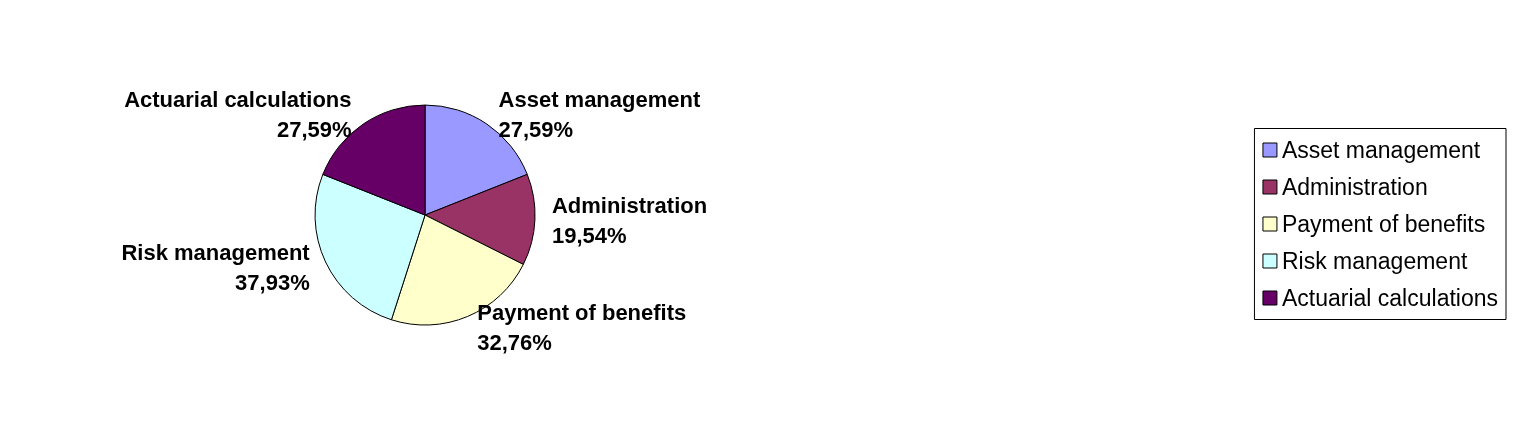 Image resolution: width=1518 pixels, height=448 pixels. What do you see at coordinates (272, 282) in the screenshot?
I see `data-label: 37,93%` at bounding box center [272, 282].